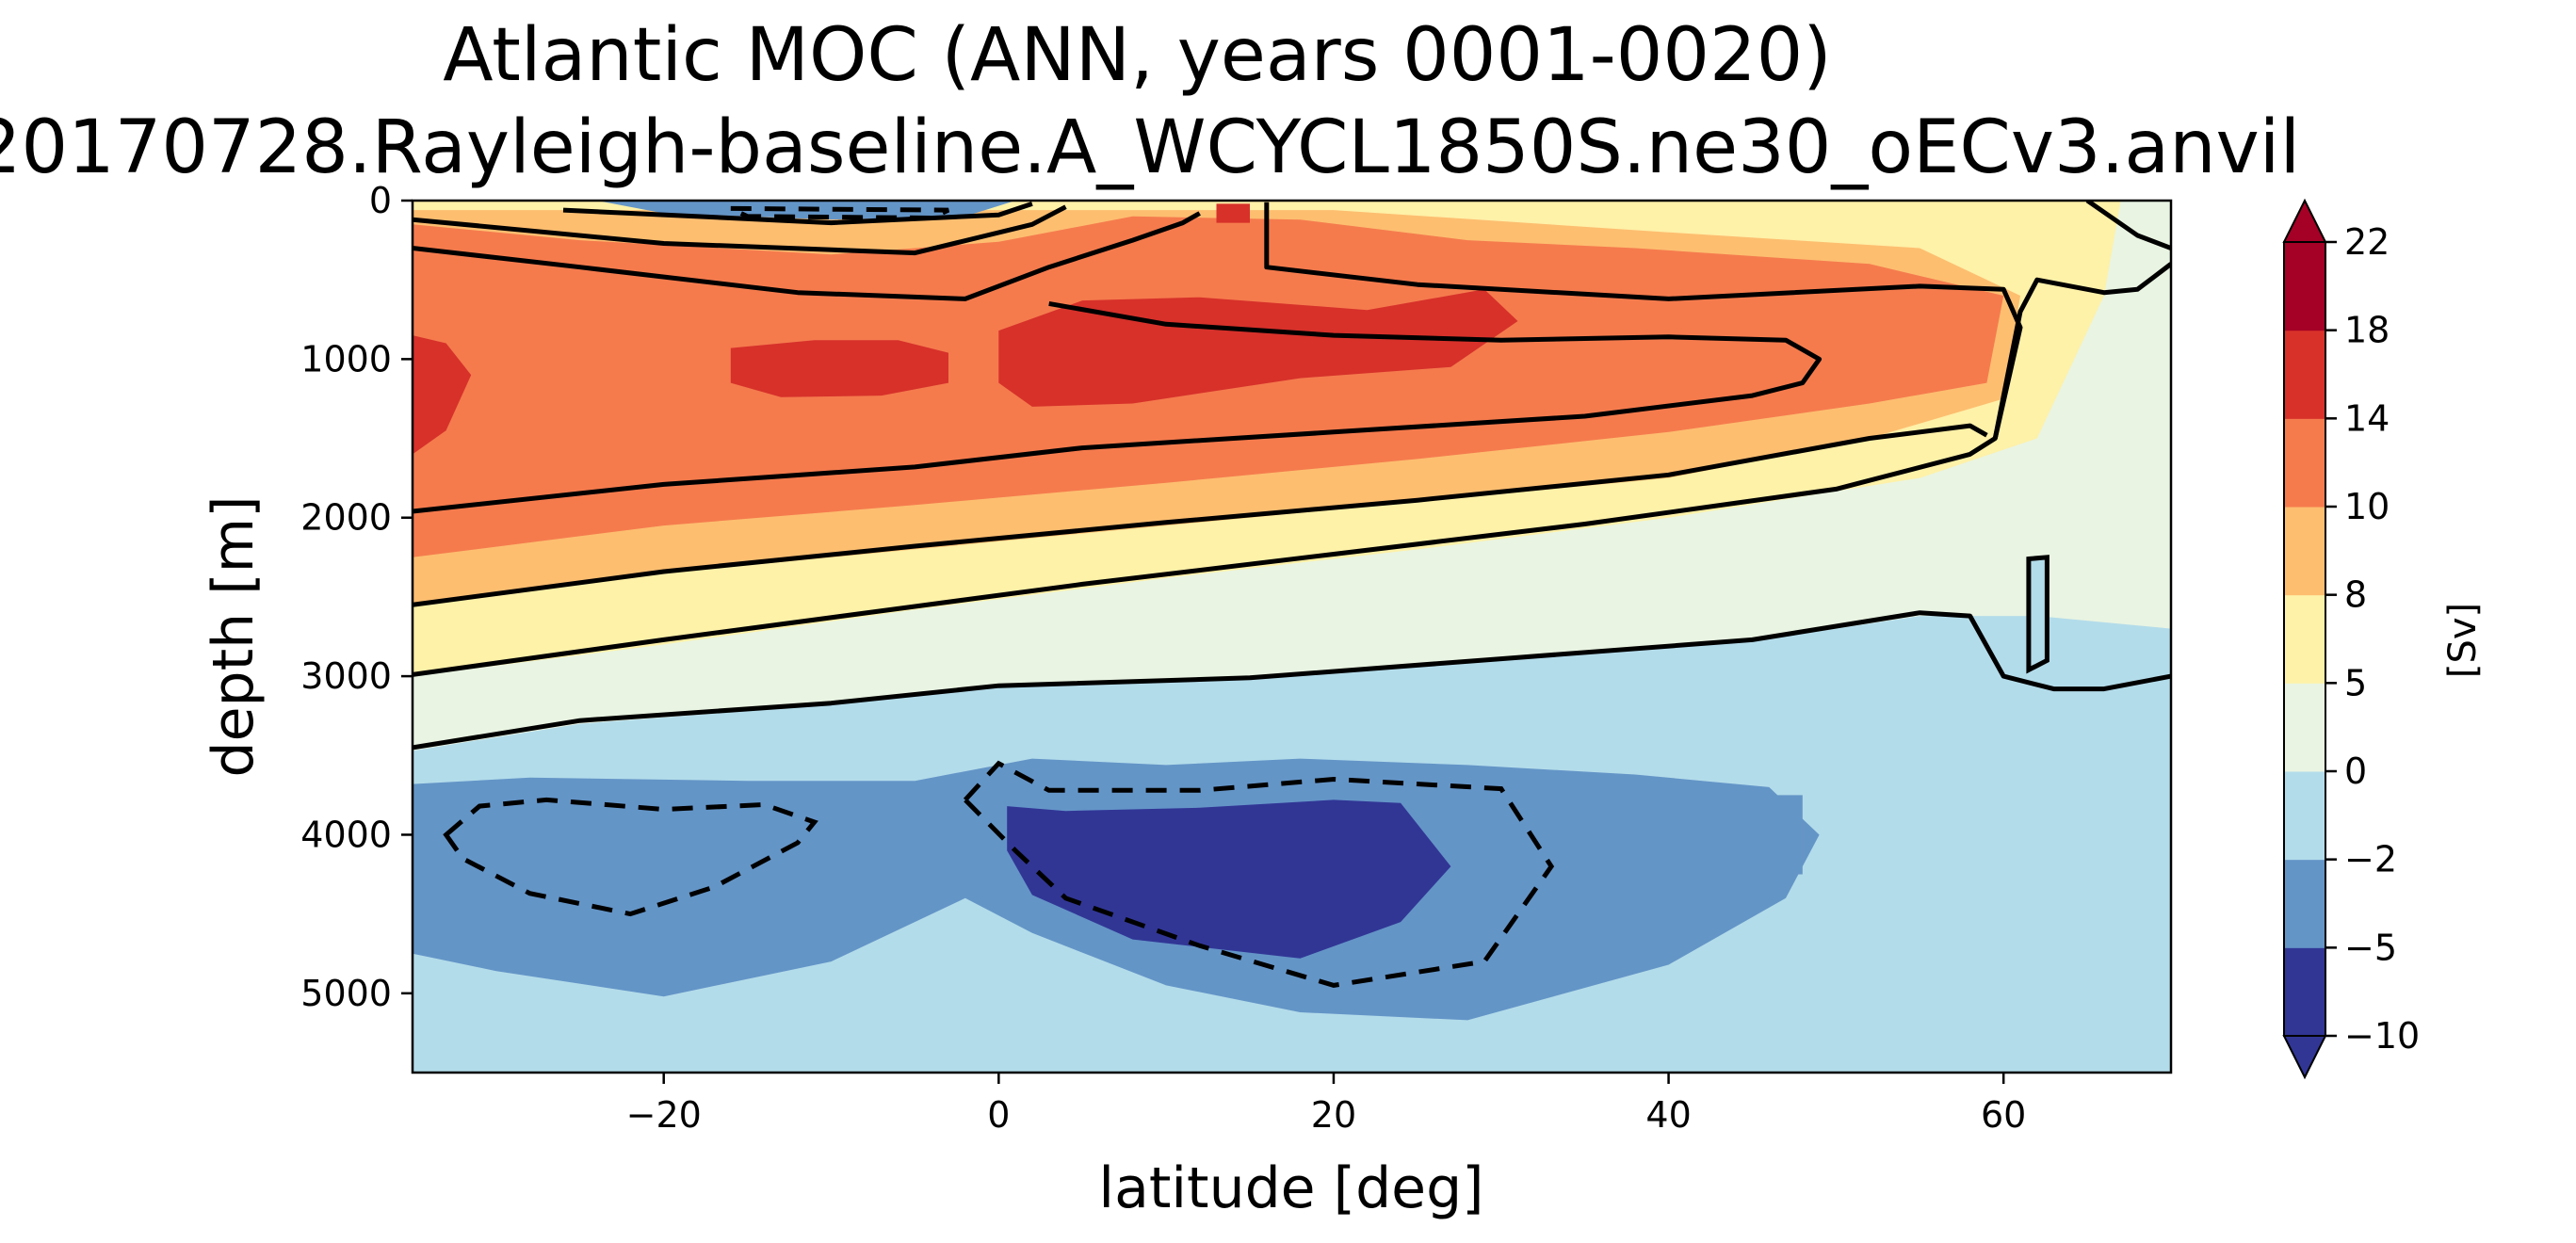  What do you see at coordinates (356, 597) in the screenshot?
I see `y-axis: 0 1000 2000 3000 4000 5000` at bounding box center [356, 597].